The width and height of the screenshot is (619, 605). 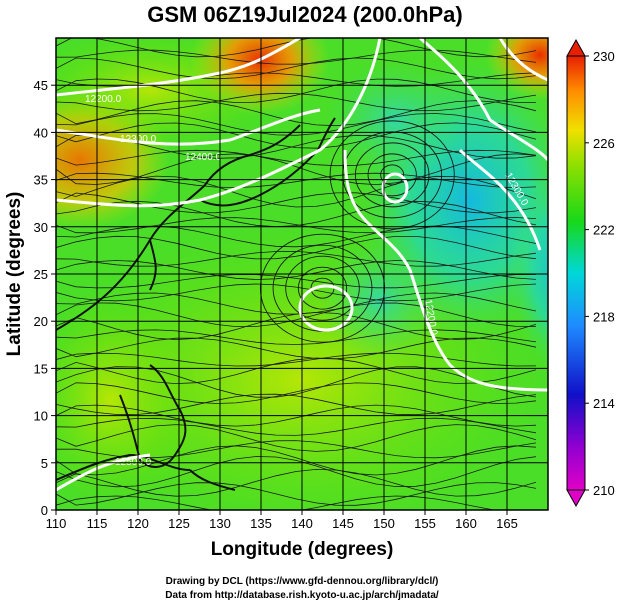 I want to click on x-tick-label: 140, so click(x=302, y=523).